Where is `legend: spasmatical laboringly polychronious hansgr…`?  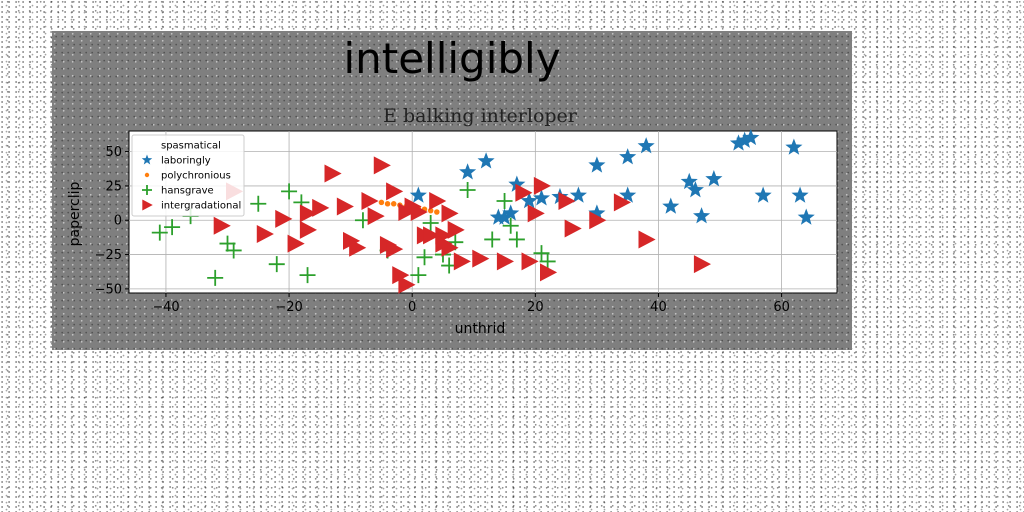 legend: spasmatical laboringly polychronious hansgr… is located at coordinates (188, 175).